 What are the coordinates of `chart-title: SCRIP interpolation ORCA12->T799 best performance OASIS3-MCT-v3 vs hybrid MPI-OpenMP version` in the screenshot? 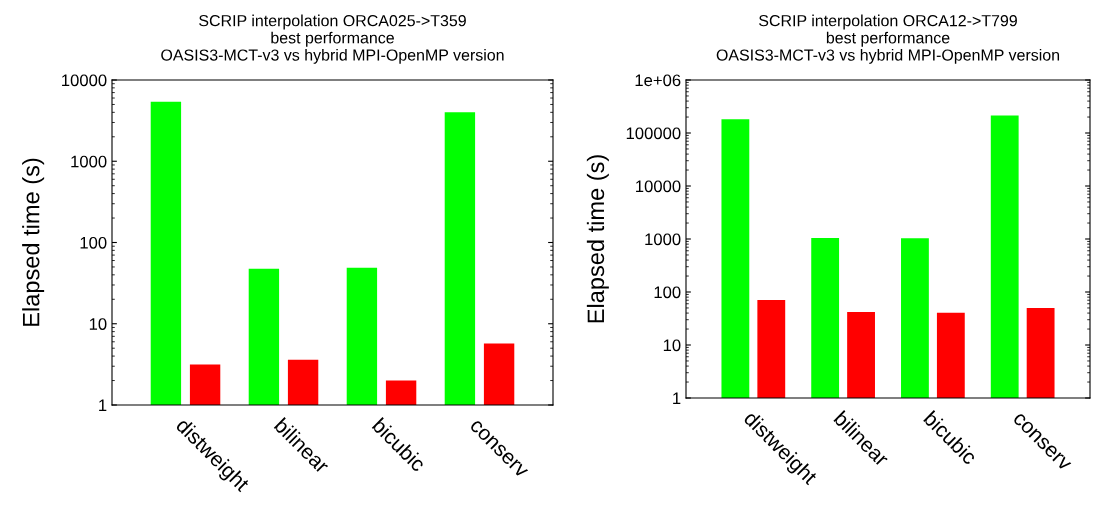 It's located at (888, 39).